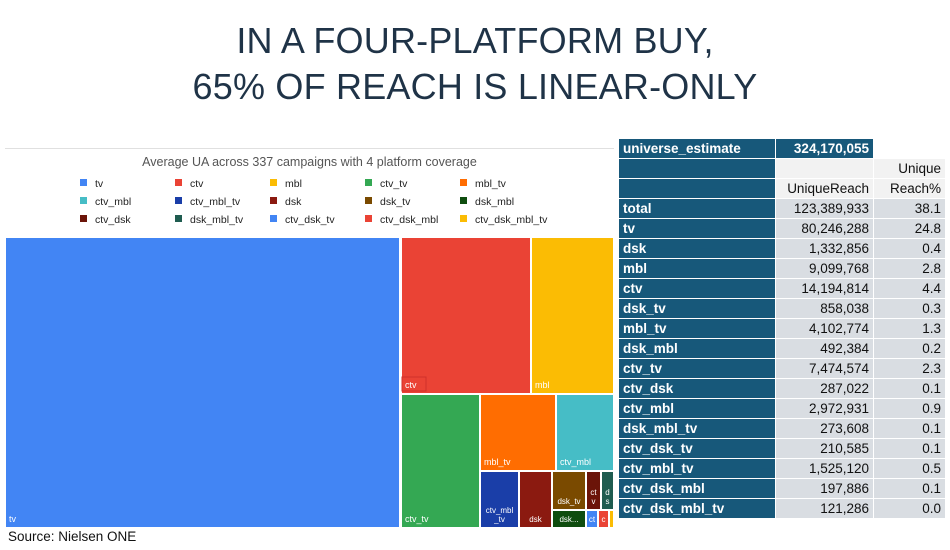 The height and width of the screenshot is (550, 950). I want to click on legend-item: mbl, so click(286, 184).